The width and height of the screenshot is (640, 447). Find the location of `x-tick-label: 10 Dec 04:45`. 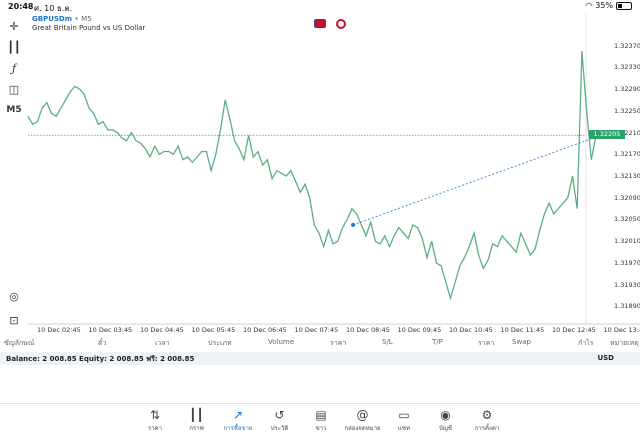

x-tick-label: 10 Dec 04:45 is located at coordinates (162, 330).